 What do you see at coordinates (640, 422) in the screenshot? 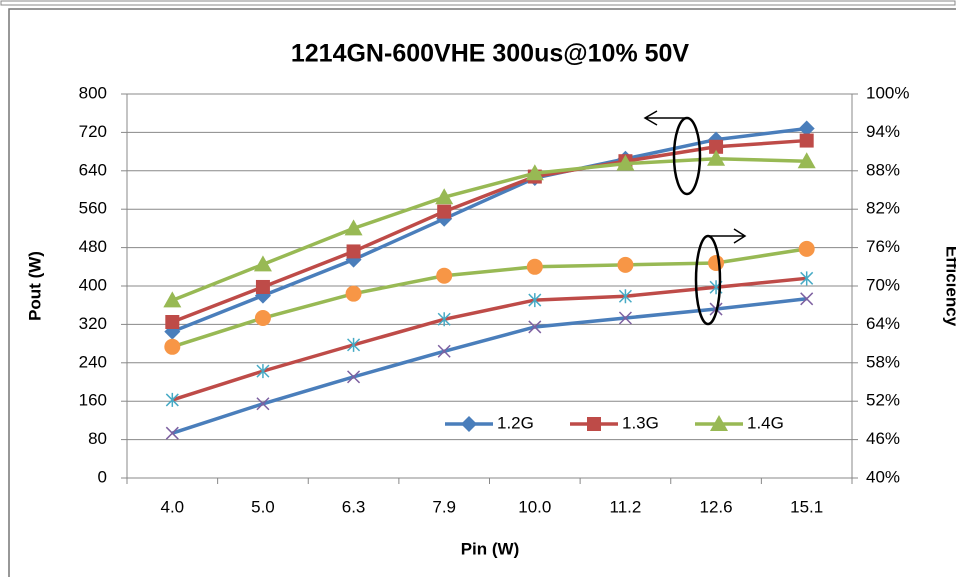
I see `legend-label: 1.3G` at bounding box center [640, 422].